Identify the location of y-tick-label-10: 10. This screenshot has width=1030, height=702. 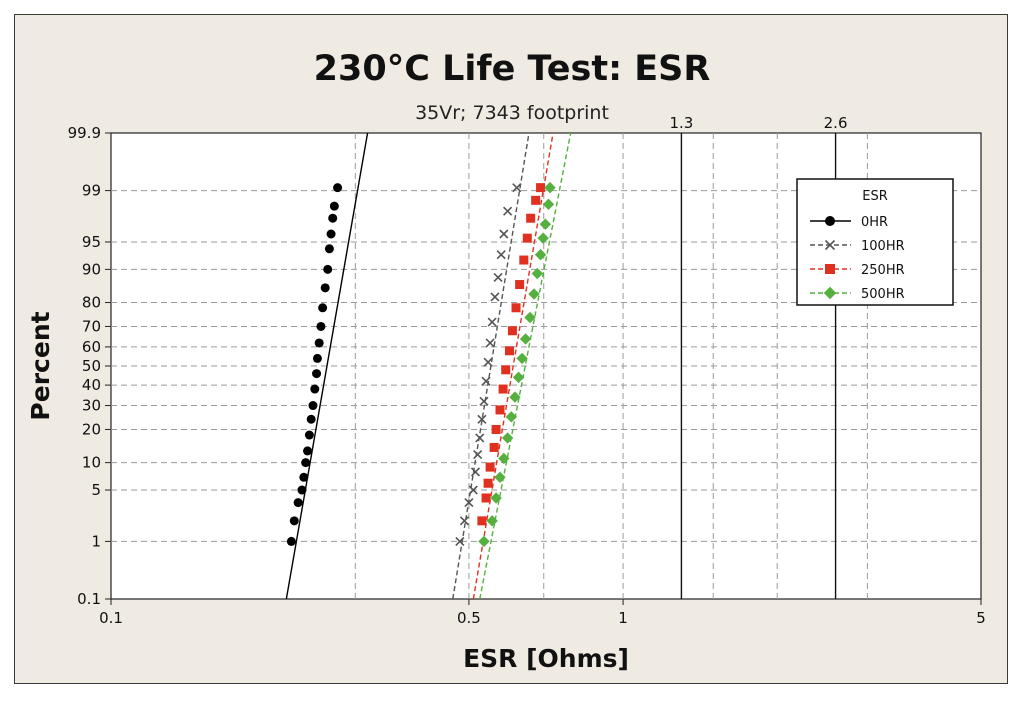
(91, 463).